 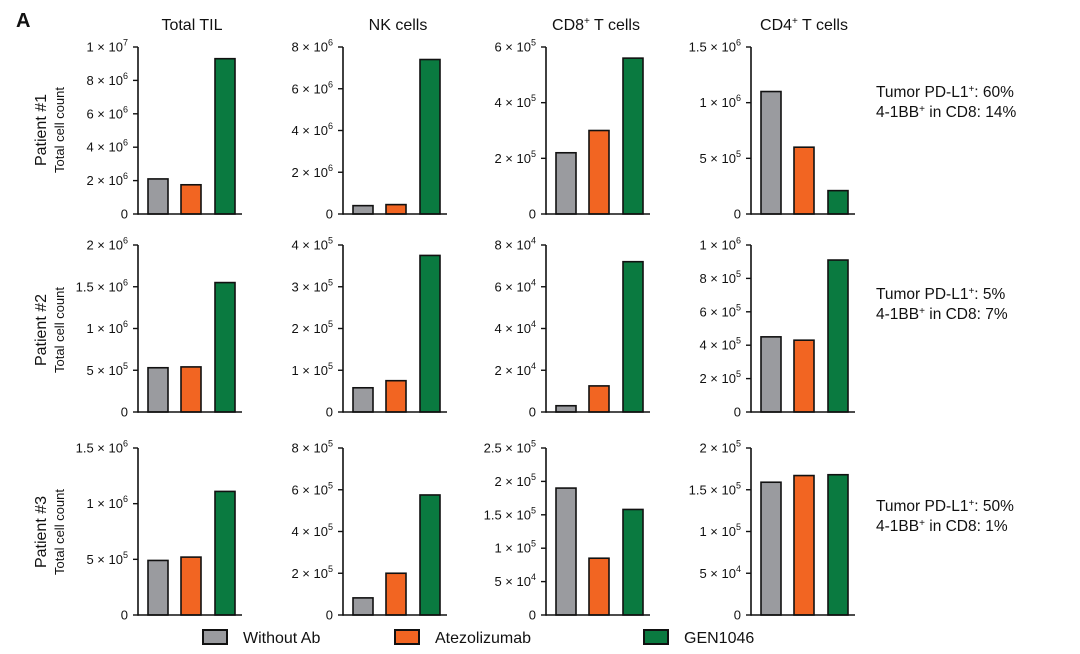 I want to click on row-label: Patient #1, so click(x=41, y=130).